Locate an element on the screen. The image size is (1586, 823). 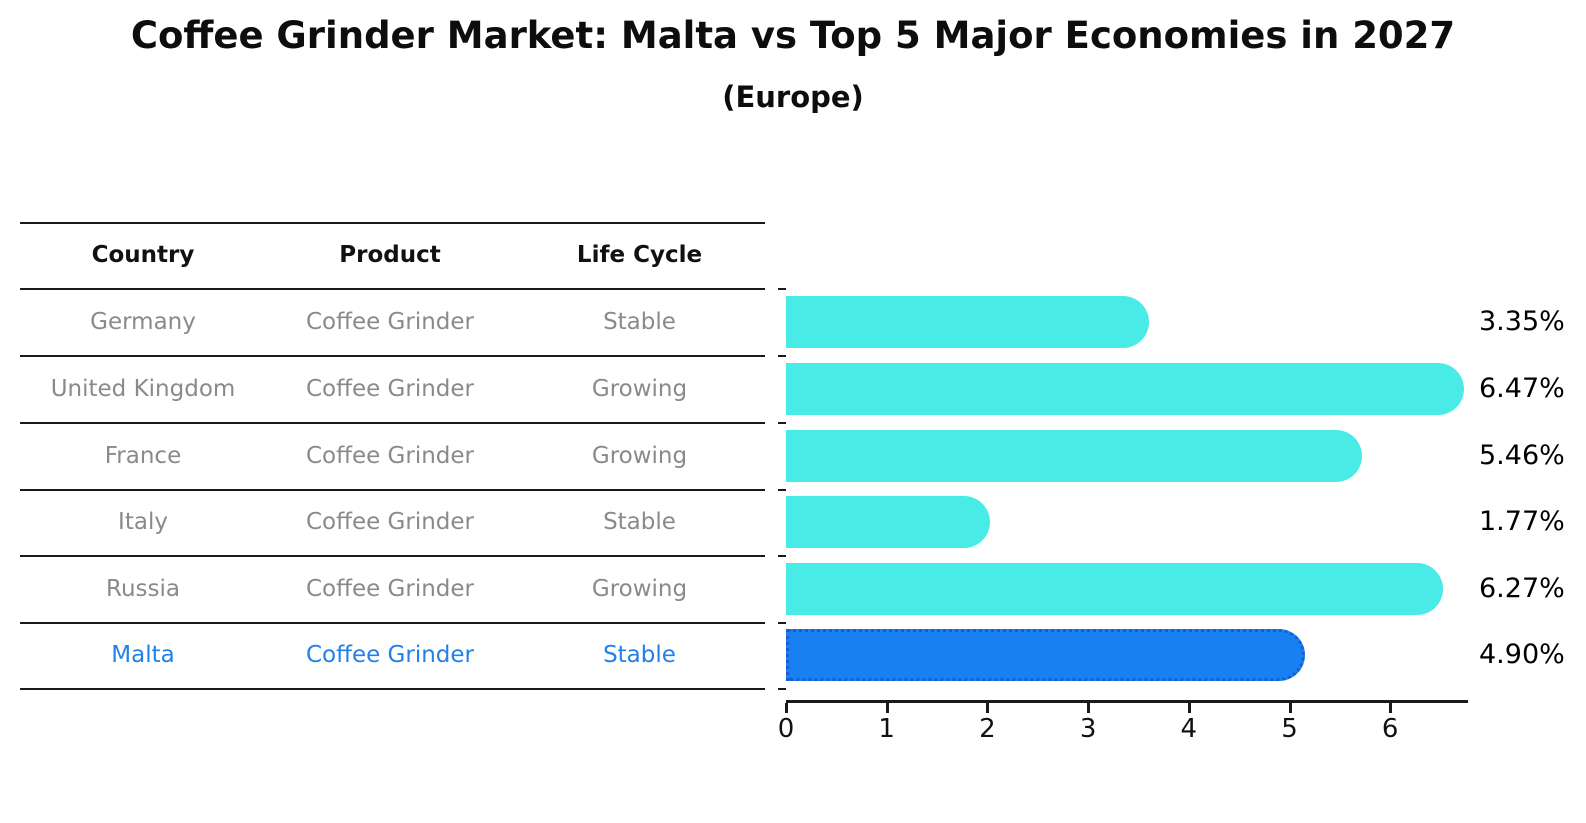
x-axis-tick-label: 6 is located at coordinates (1390, 729).